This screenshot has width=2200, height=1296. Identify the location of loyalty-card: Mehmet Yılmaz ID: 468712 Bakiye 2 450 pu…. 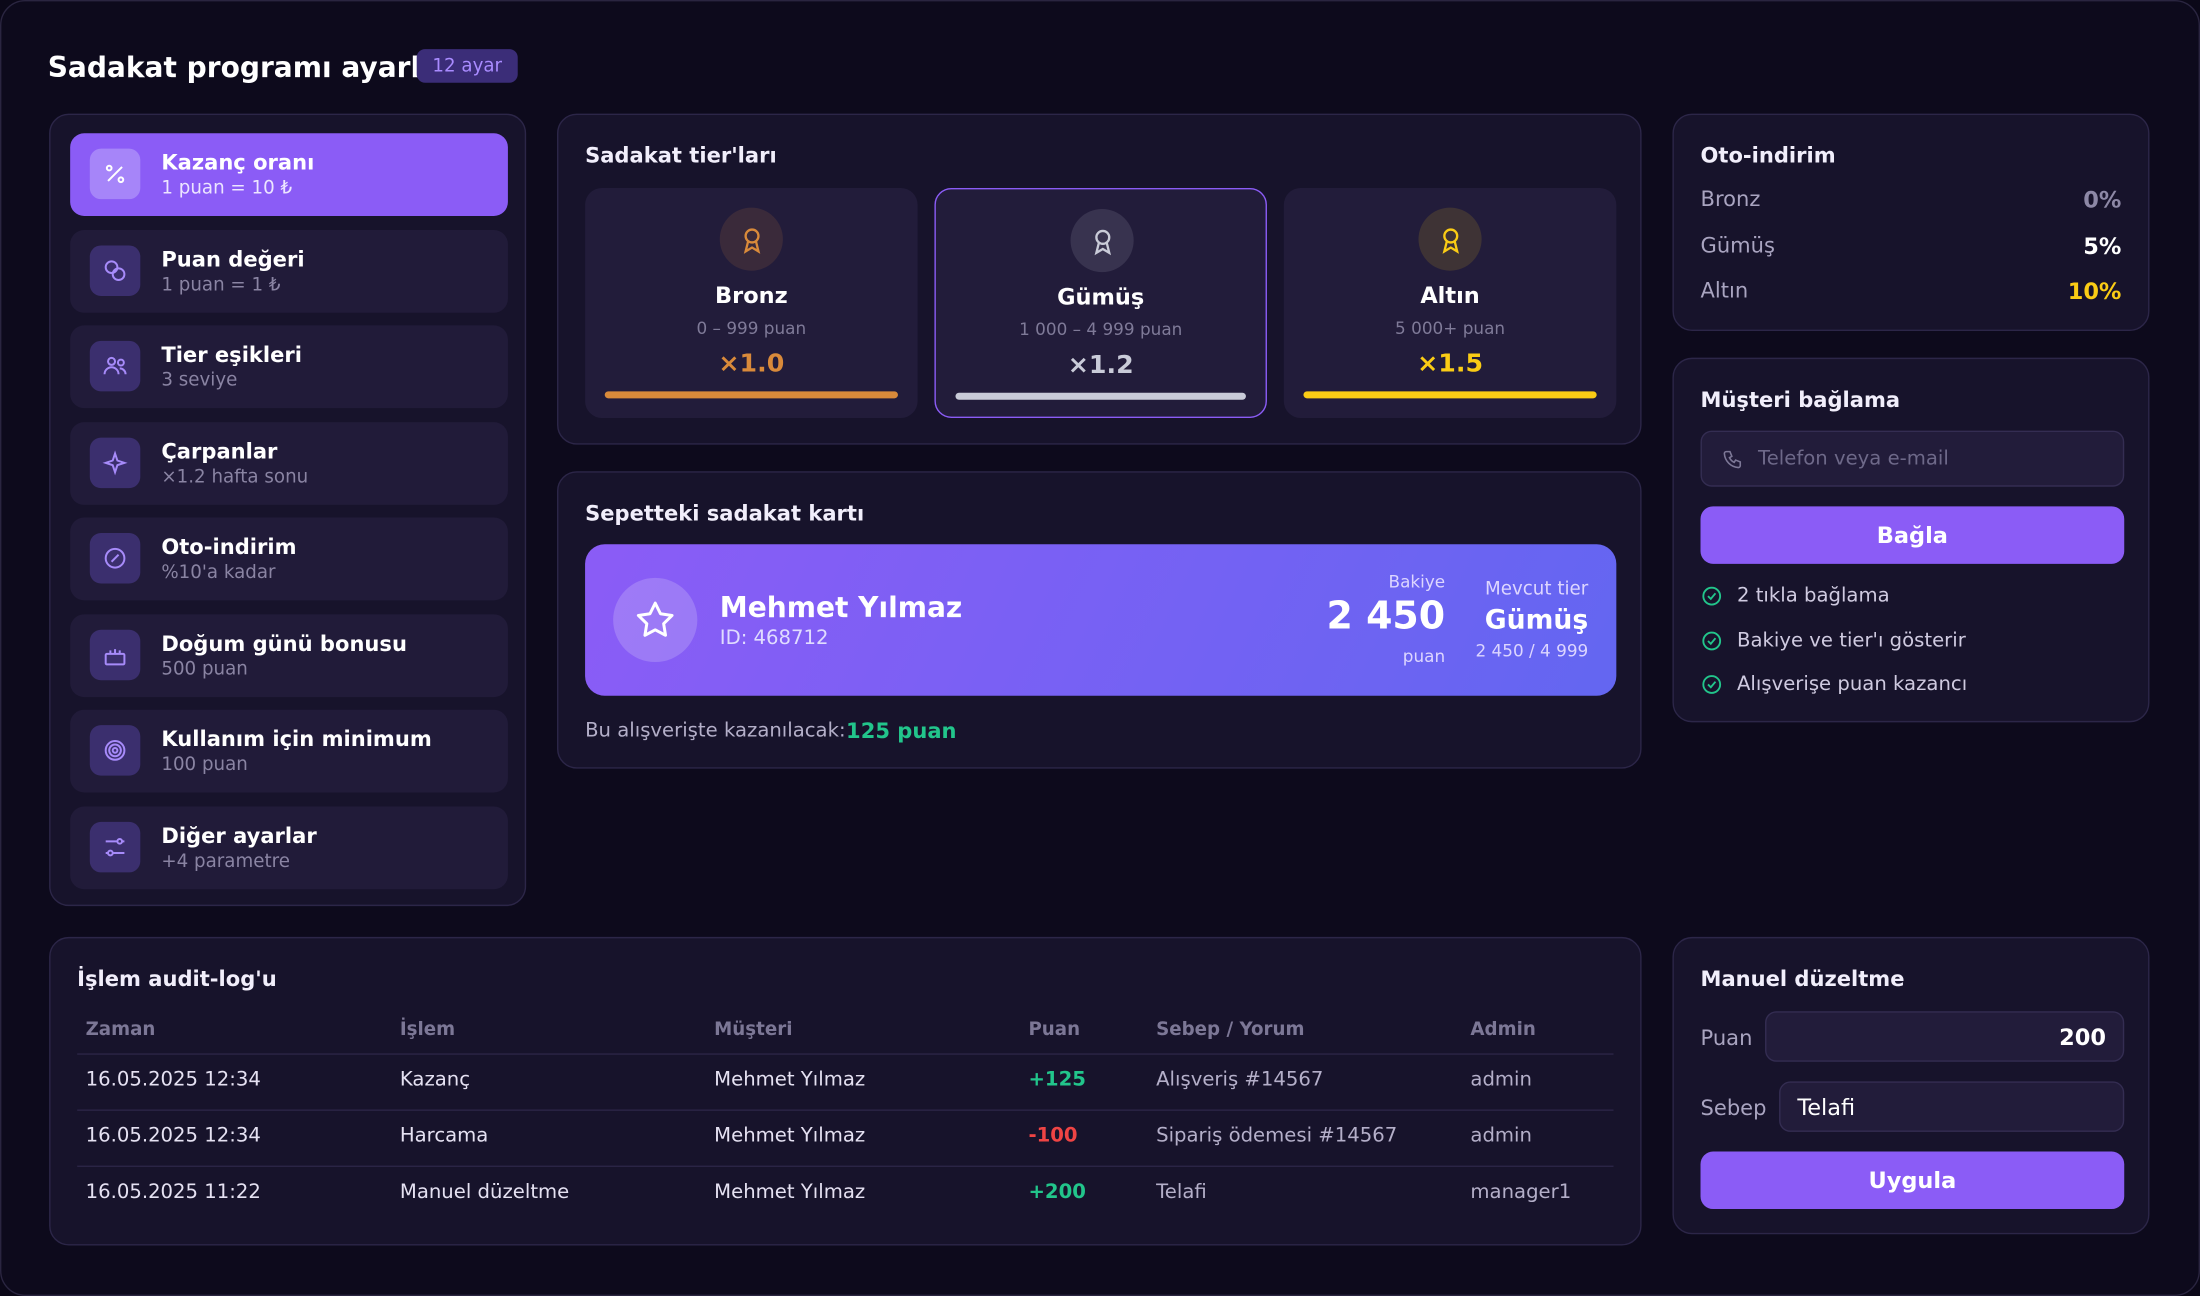
(1101, 620).